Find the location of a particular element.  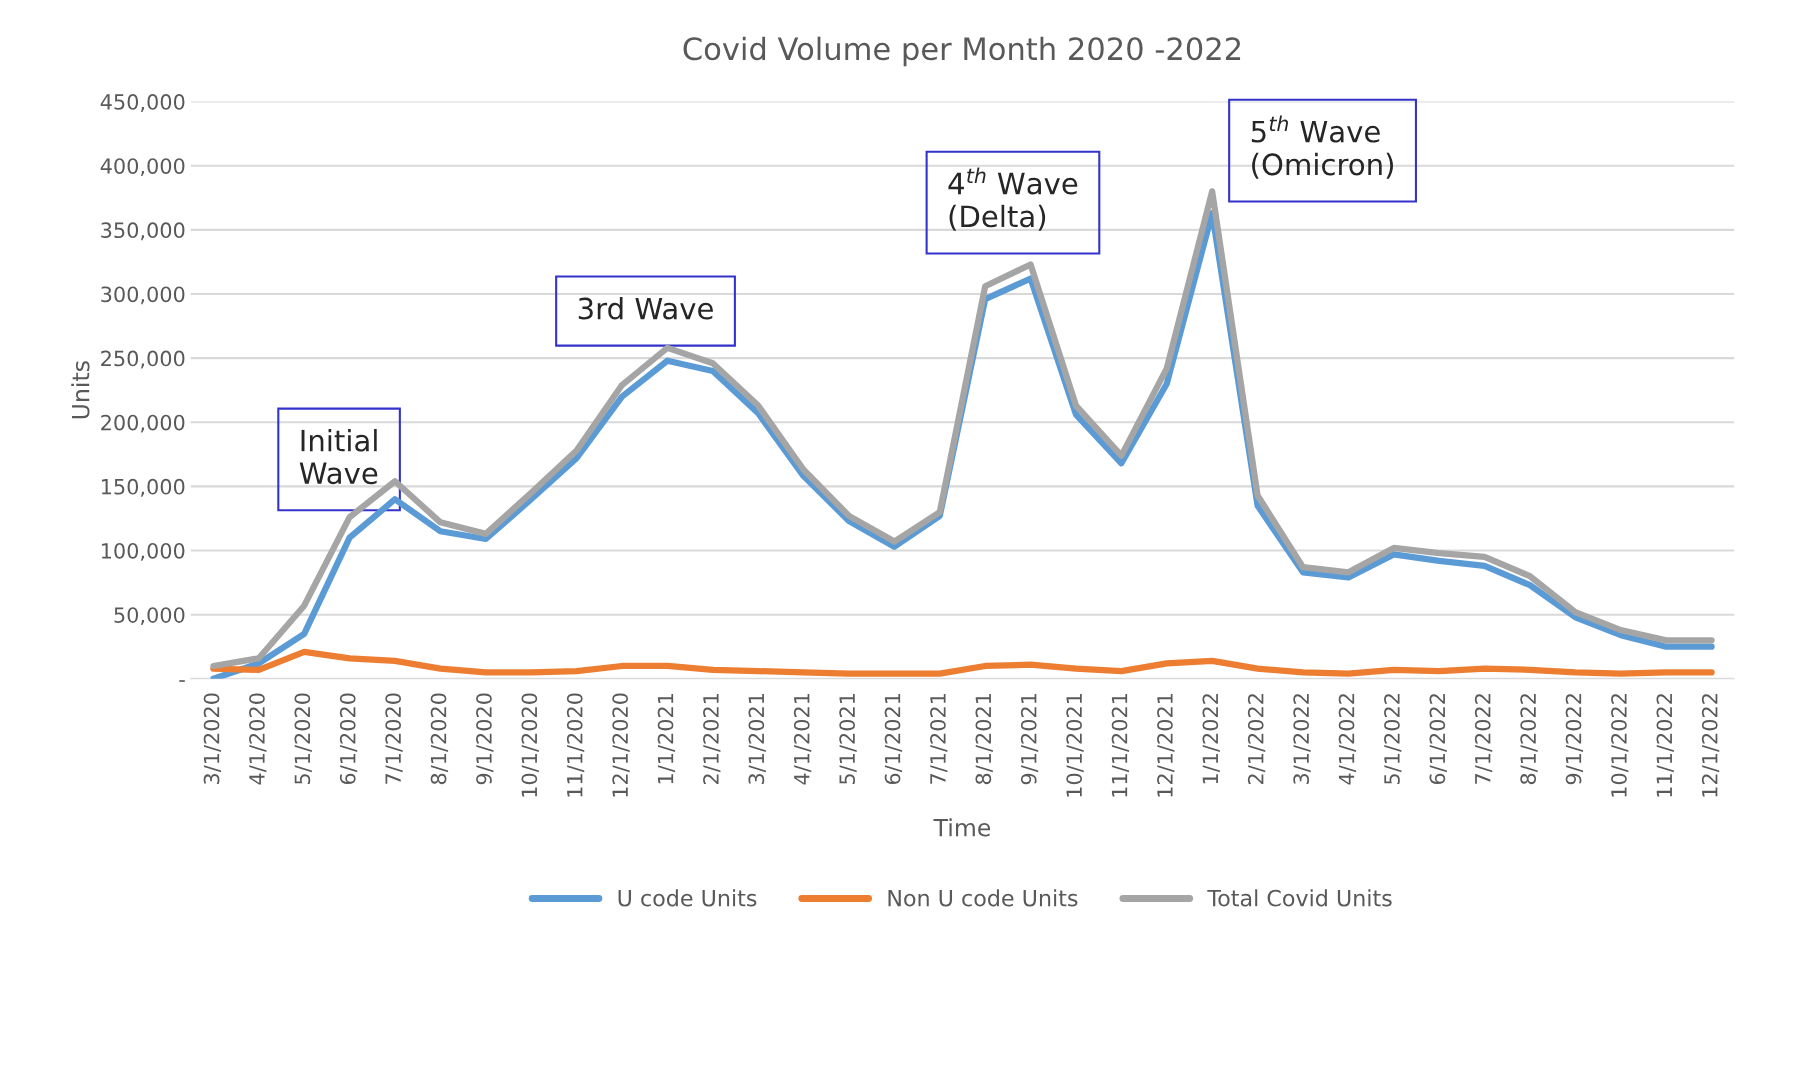

y-tick-label: 400,000 is located at coordinates (142, 167).